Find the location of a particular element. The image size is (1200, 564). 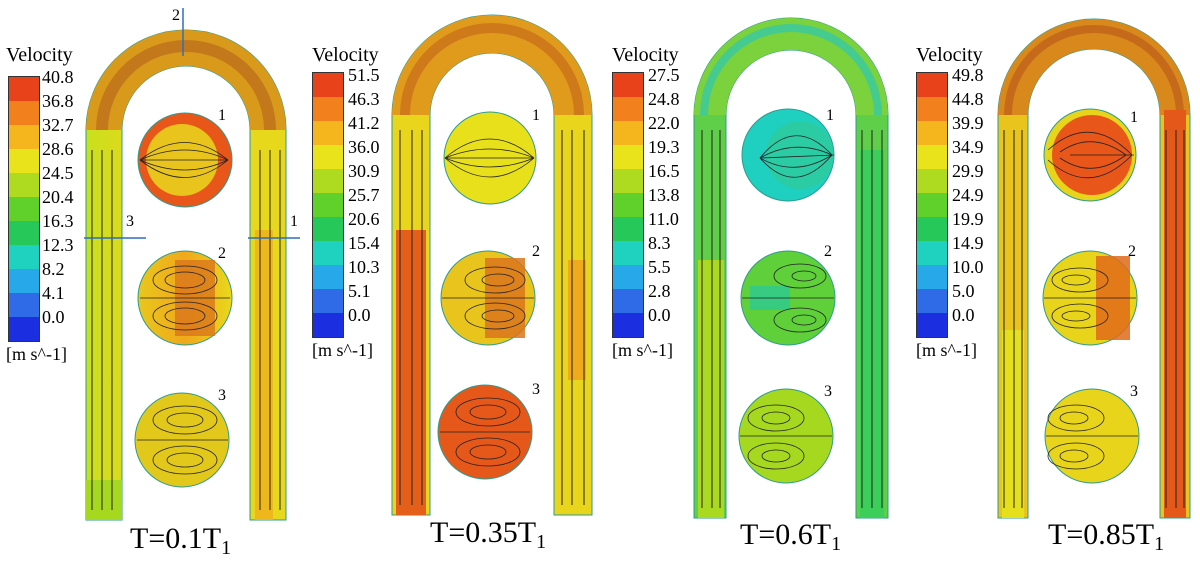

panel-caption: T=0.35T1 is located at coordinates (488, 534).